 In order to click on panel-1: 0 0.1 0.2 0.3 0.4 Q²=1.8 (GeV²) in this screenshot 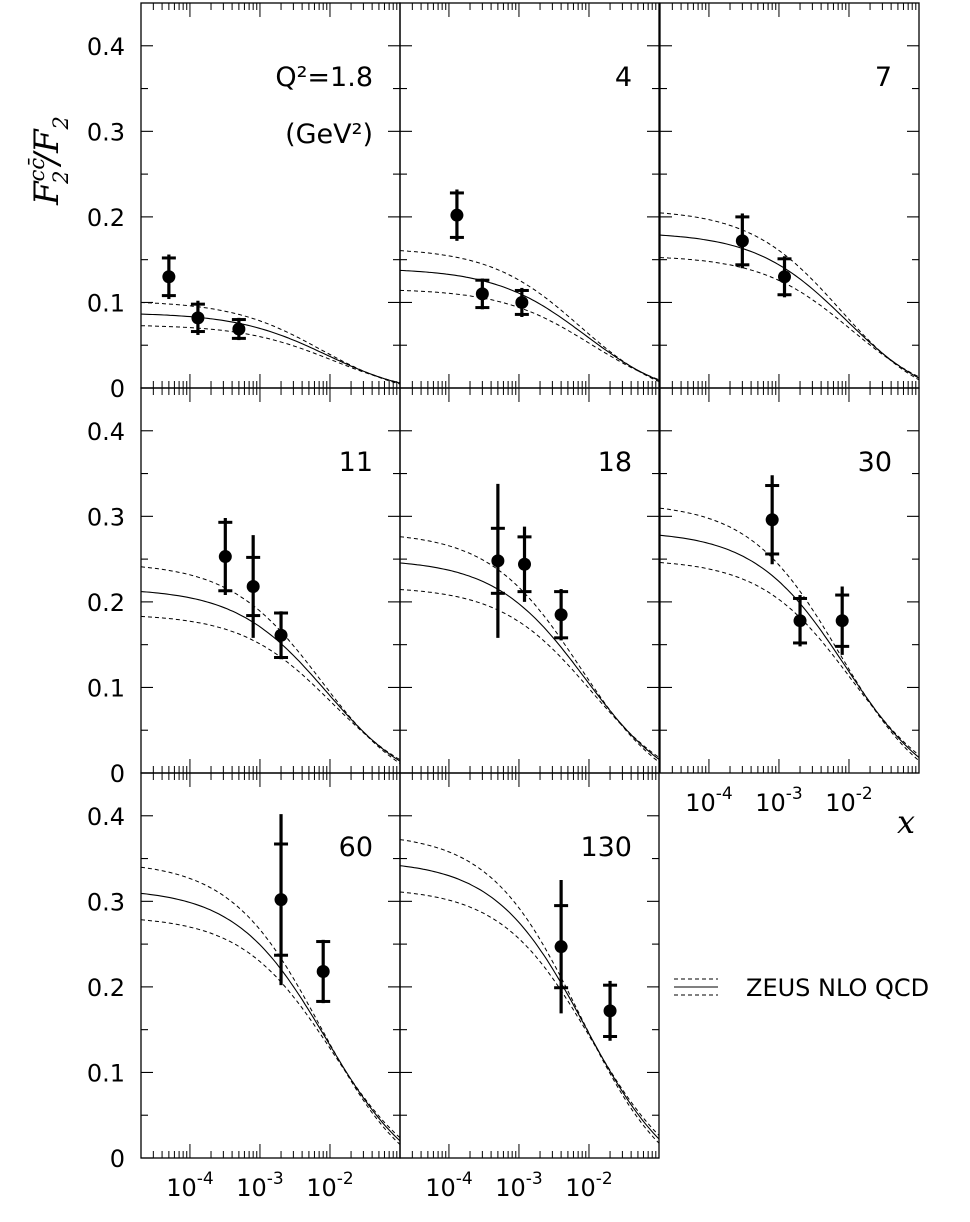, I will do `click(244, 202)`.